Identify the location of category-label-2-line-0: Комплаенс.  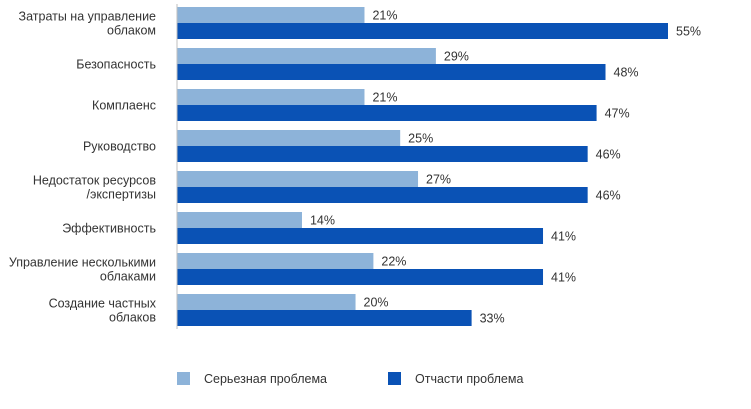
(124, 106).